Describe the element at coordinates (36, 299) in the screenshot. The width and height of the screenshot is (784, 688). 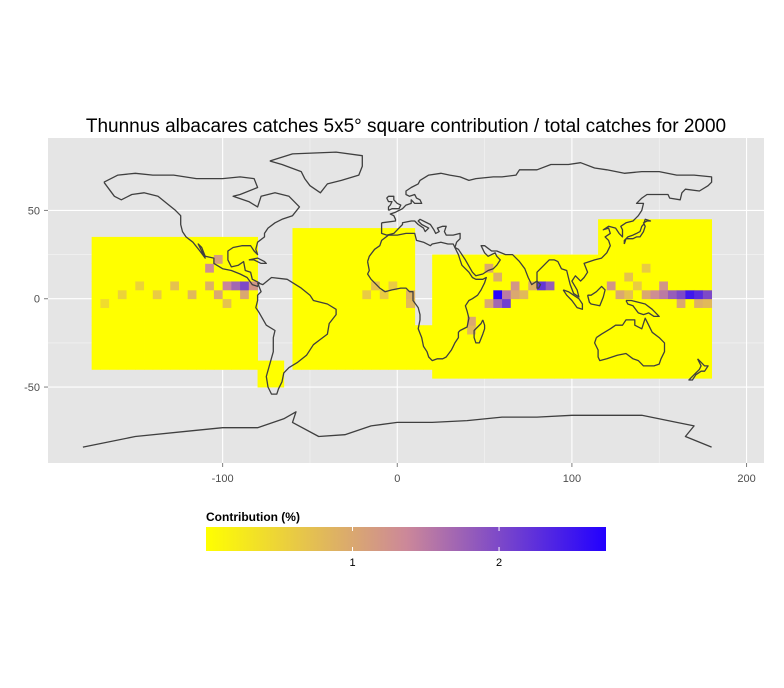
I see `y-axis: 50 0 -50` at that location.